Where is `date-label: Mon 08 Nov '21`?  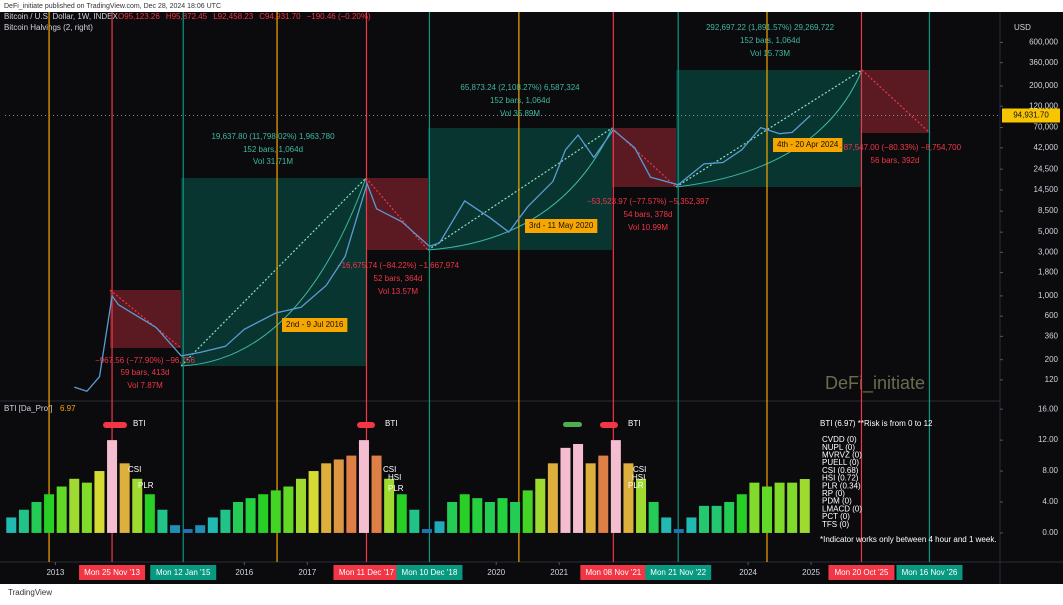
date-label: Mon 08 Nov '21 is located at coordinates (613, 572).